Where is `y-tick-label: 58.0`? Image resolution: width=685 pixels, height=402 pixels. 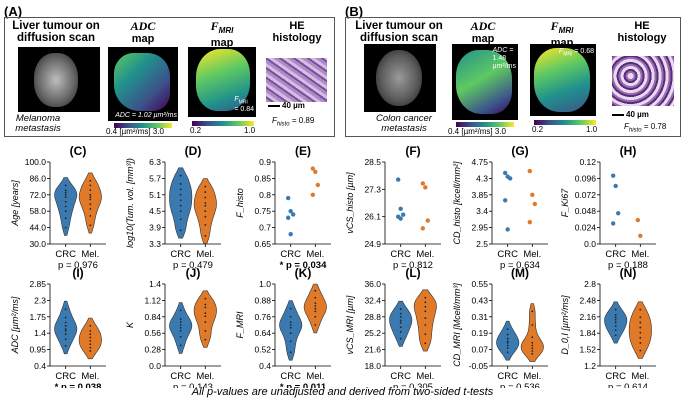
y-tick-label: 58.0 is located at coordinates (37, 211).